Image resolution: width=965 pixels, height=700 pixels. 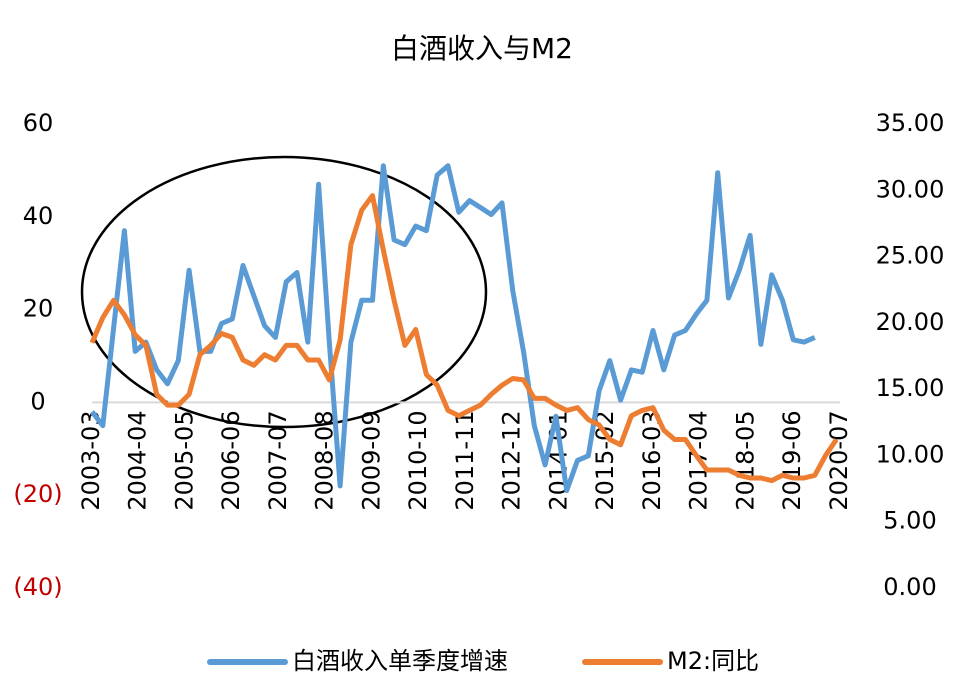 I want to click on x-tick-label: 2009-09, so click(x=372, y=460).